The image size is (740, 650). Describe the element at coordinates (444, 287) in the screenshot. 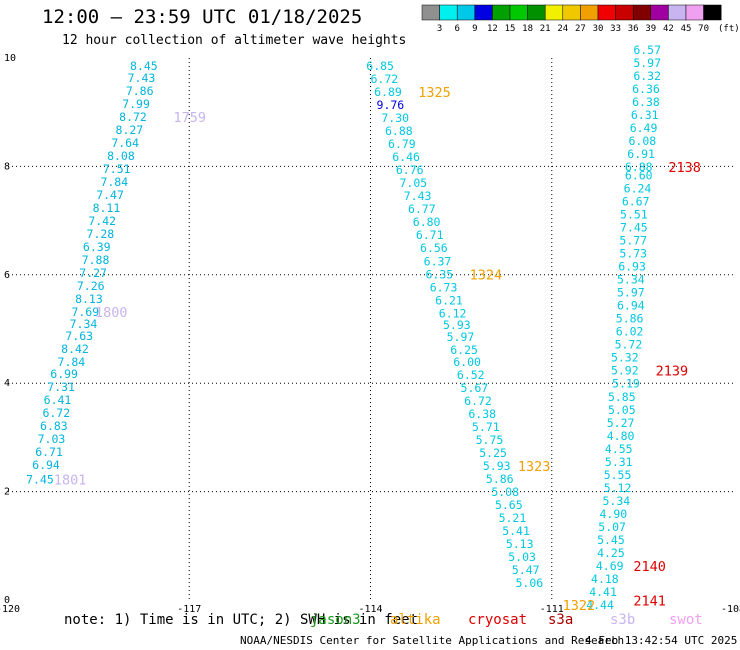

I see `wave-height-value: 6.73` at that location.